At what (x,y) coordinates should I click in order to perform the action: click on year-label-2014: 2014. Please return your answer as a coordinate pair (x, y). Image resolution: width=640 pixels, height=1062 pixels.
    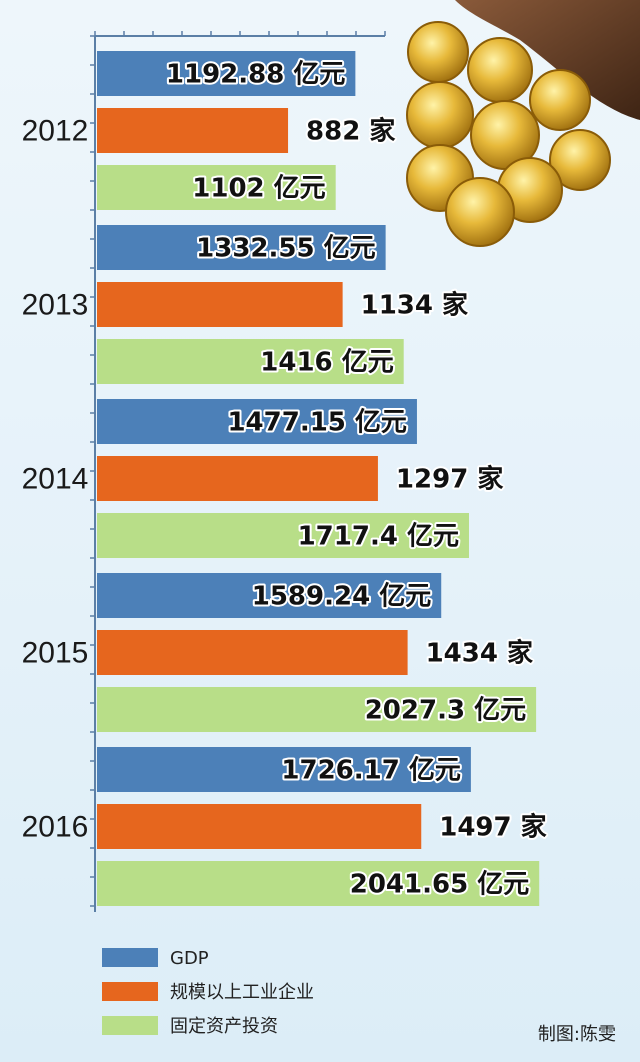
    Looking at the image, I should click on (55, 479).